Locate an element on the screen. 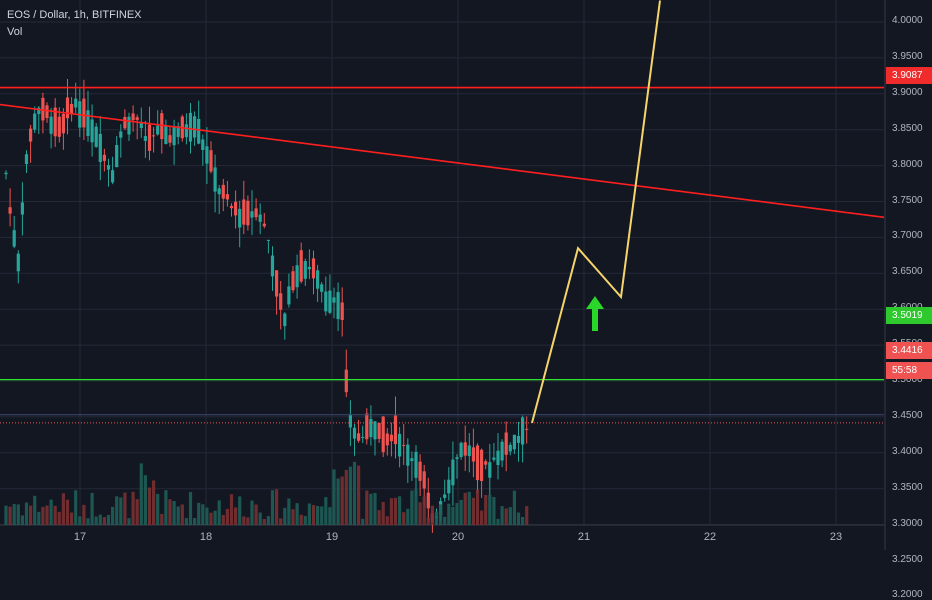 The height and width of the screenshot is (600, 932). time-axis-label: 18 is located at coordinates (206, 537).